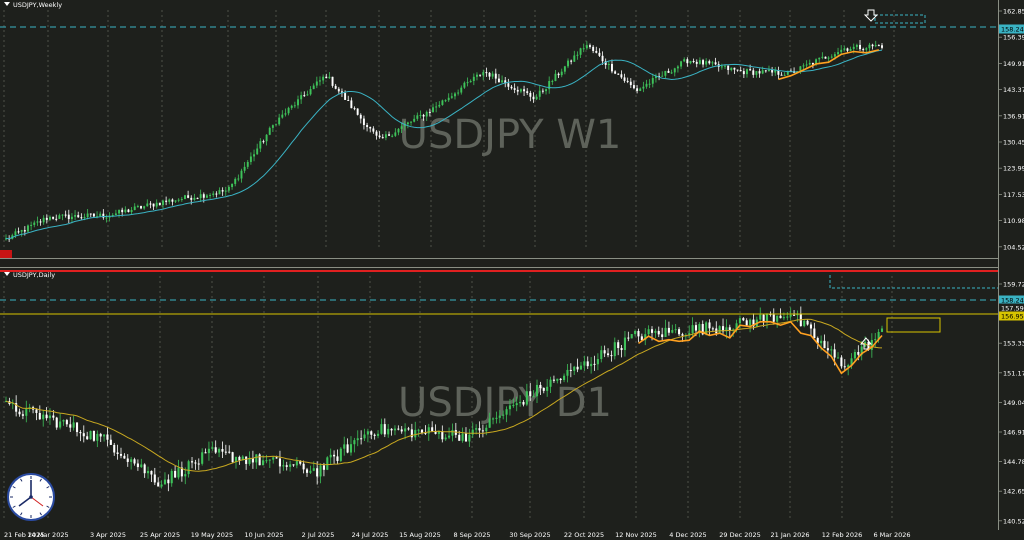 This screenshot has height=540, width=1024. I want to click on daily-title-text: USDJPY,Daily, so click(34, 275).